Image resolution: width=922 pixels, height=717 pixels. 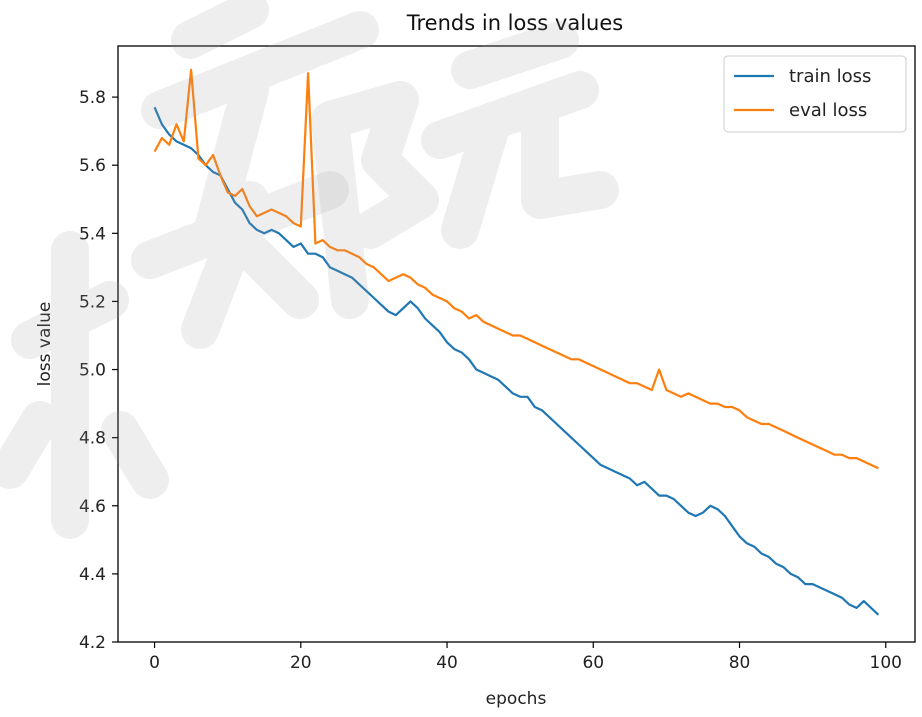 I want to click on y-tick-label: 4.8, so click(x=92, y=439).